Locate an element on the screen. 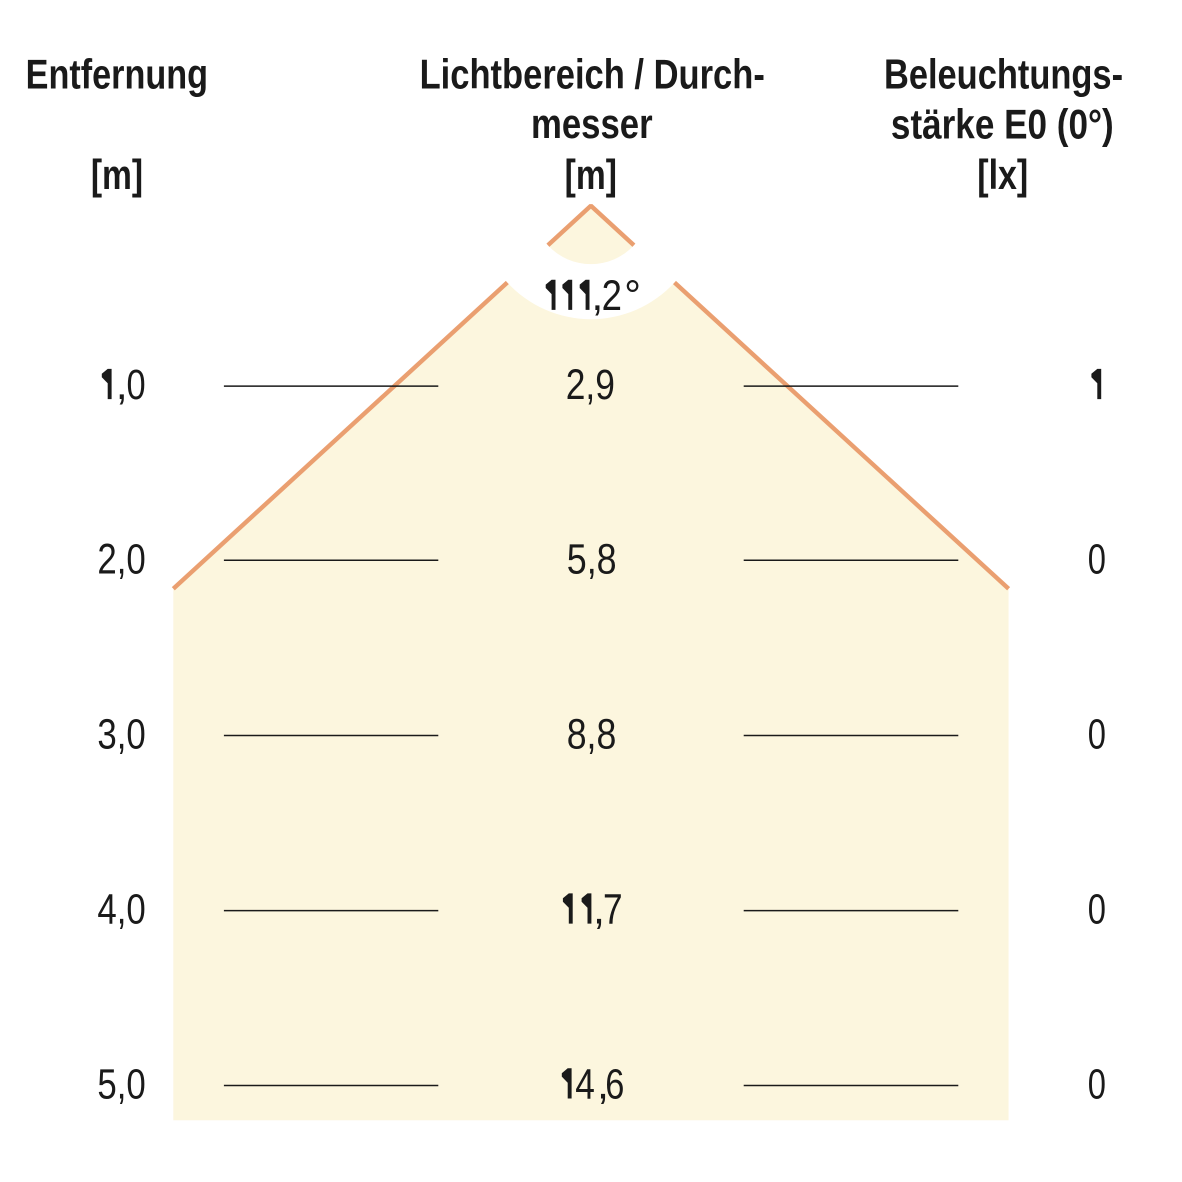  svg-text: Beleuchtungs- is located at coordinates (1003, 74).